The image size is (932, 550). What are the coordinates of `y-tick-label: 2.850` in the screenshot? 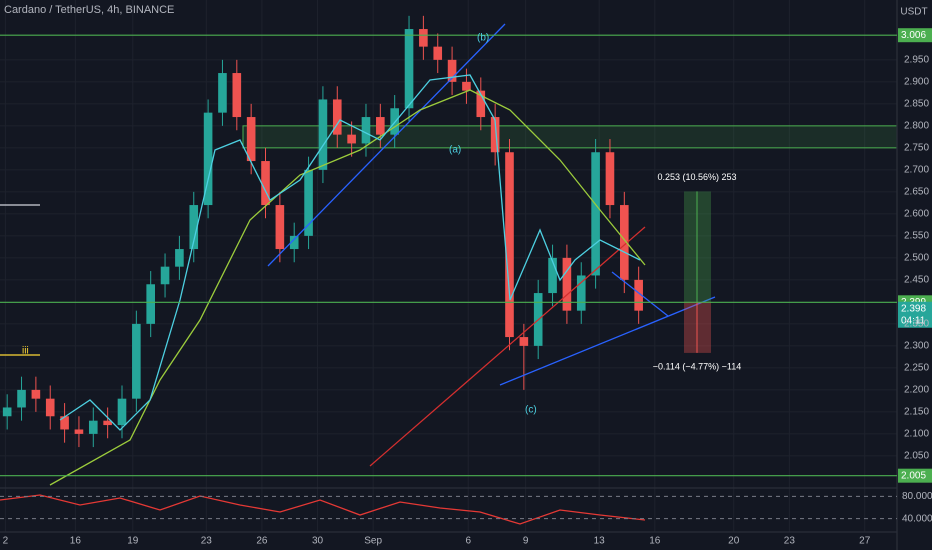 It's located at (916, 103).